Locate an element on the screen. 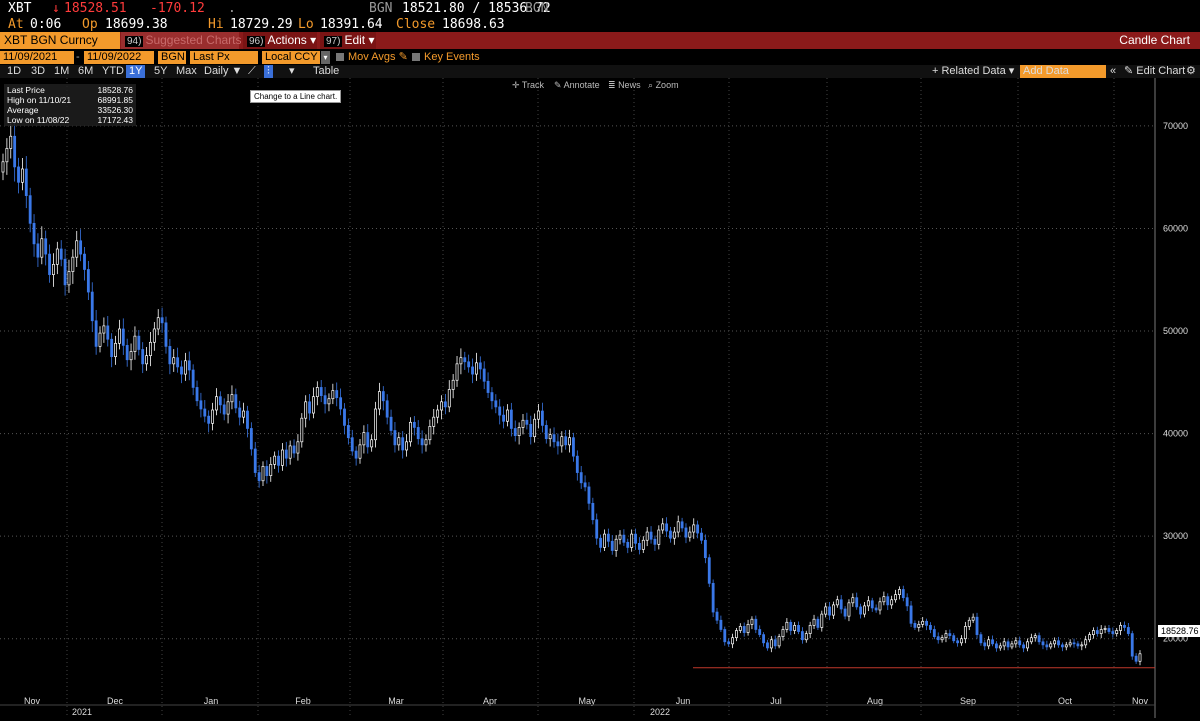 This screenshot has width=1200, height=721. related-data-button: + Related Data ▾ is located at coordinates (973, 71).